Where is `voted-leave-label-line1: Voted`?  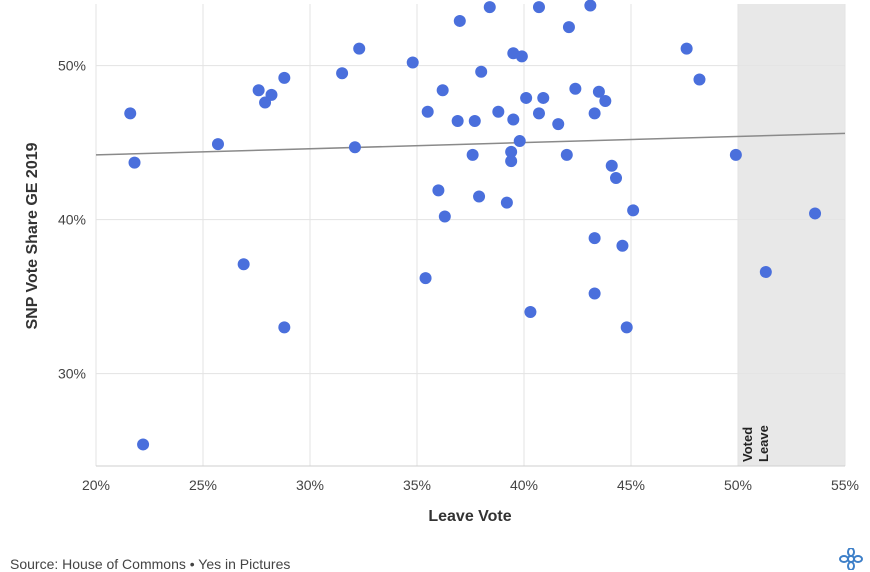
voted-leave-label-line1: Voted is located at coordinates (747, 444).